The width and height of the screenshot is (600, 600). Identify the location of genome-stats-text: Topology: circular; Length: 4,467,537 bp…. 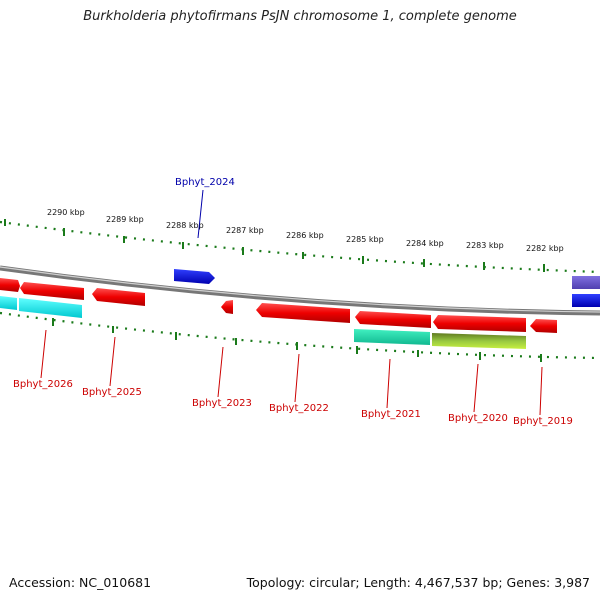
(418, 582).